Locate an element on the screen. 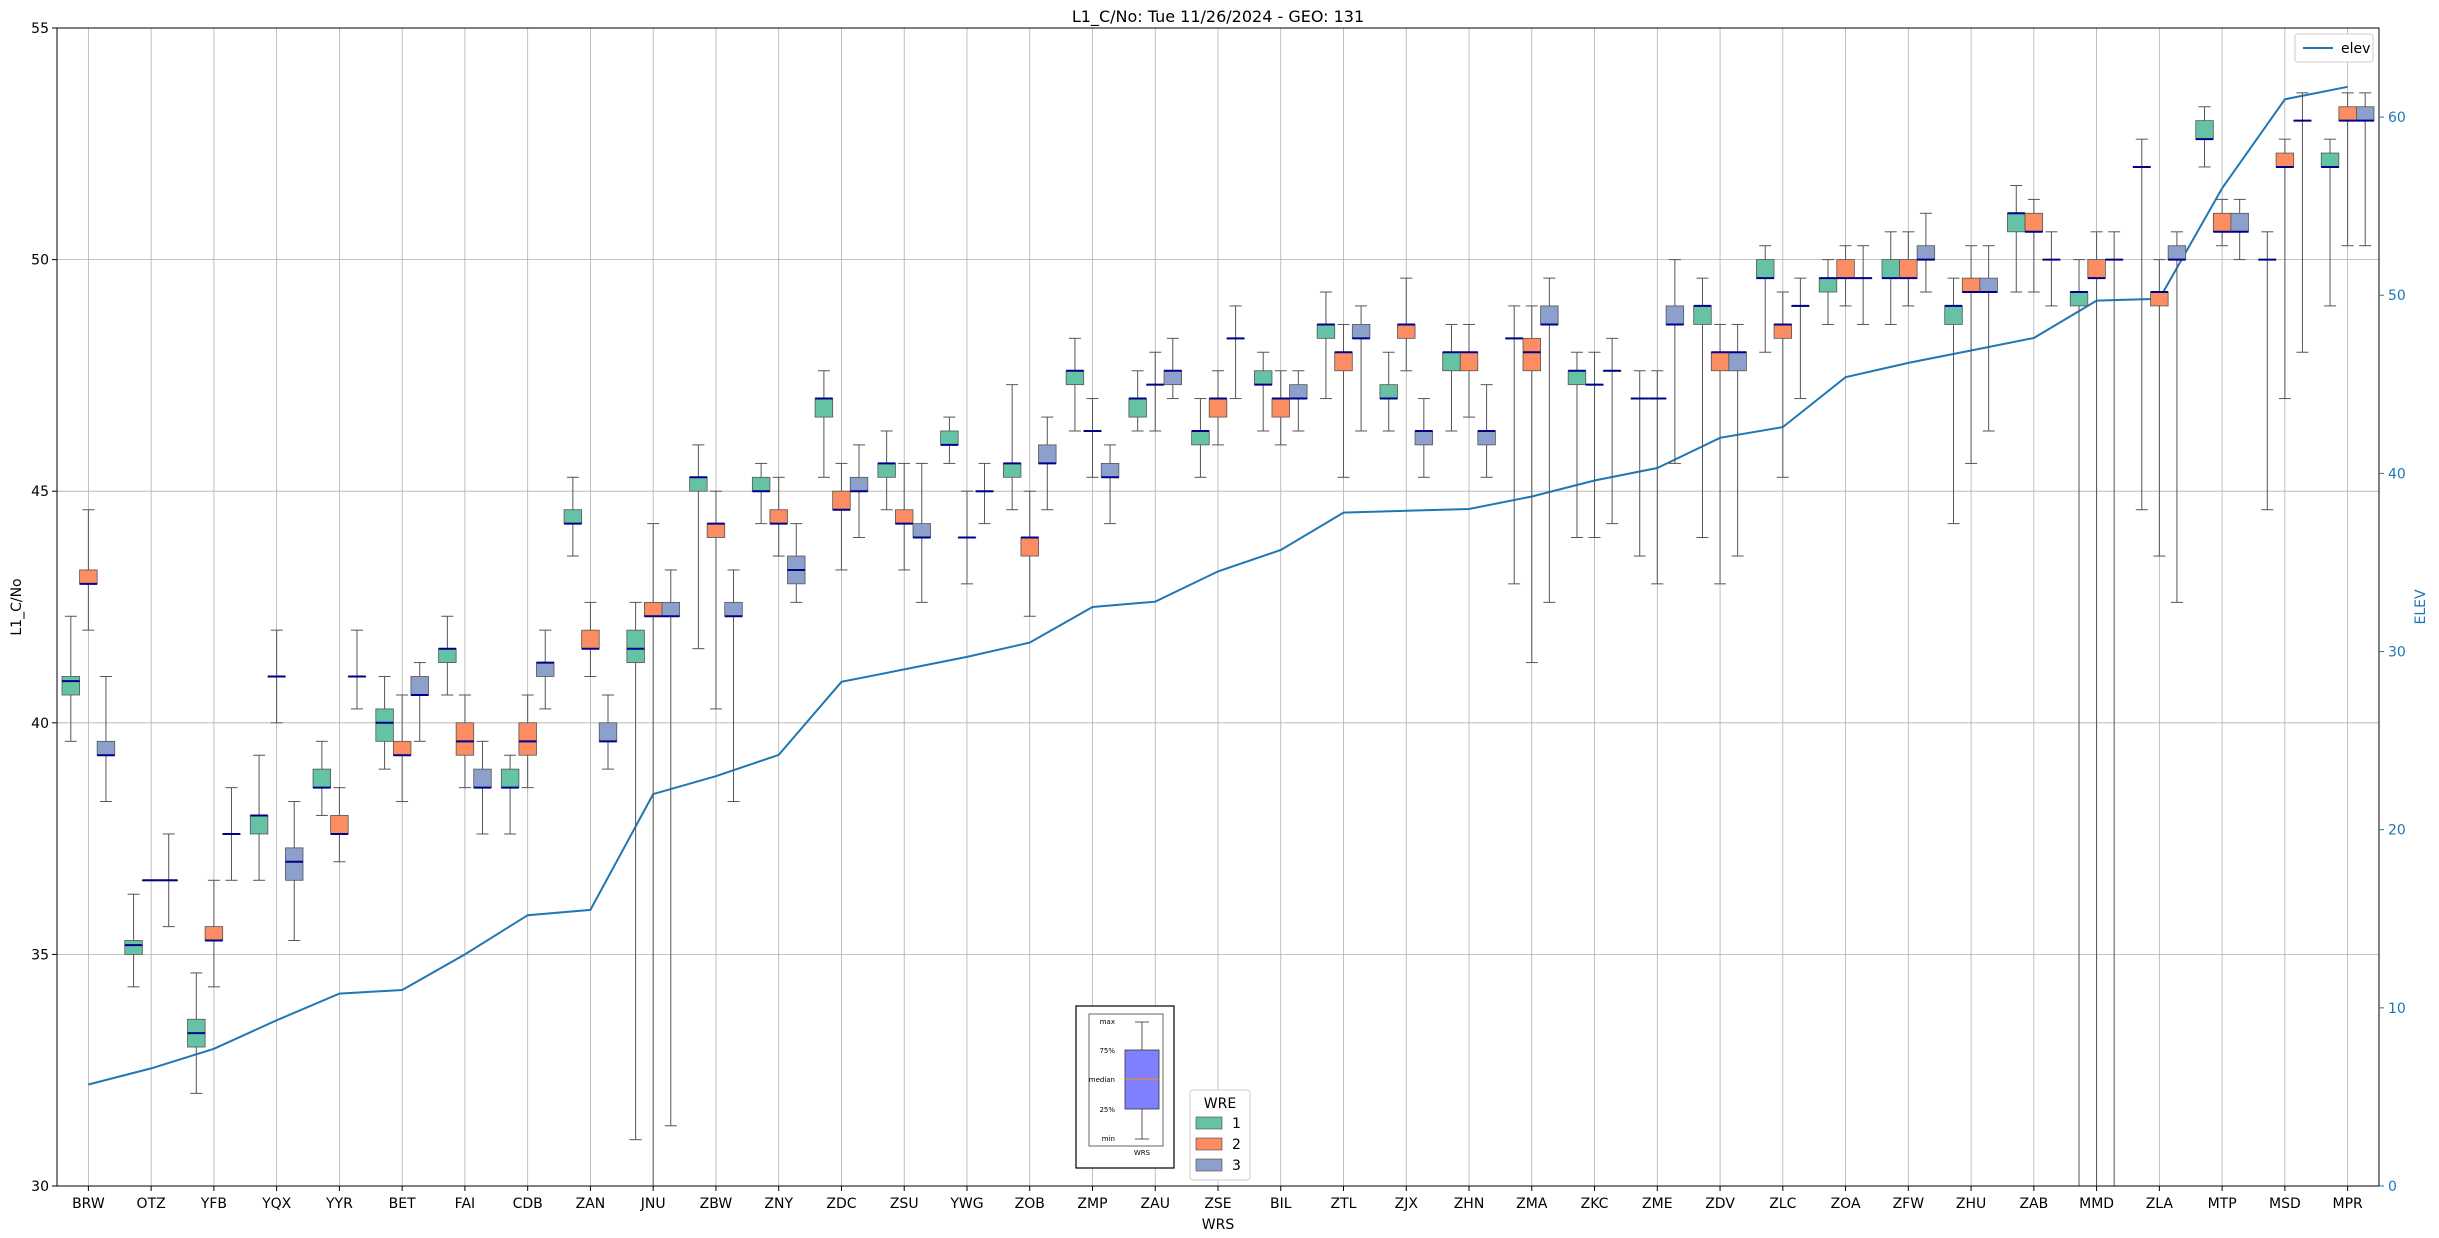 The width and height of the screenshot is (2439, 1238). x-tick-label: YYR is located at coordinates (339, 1204).